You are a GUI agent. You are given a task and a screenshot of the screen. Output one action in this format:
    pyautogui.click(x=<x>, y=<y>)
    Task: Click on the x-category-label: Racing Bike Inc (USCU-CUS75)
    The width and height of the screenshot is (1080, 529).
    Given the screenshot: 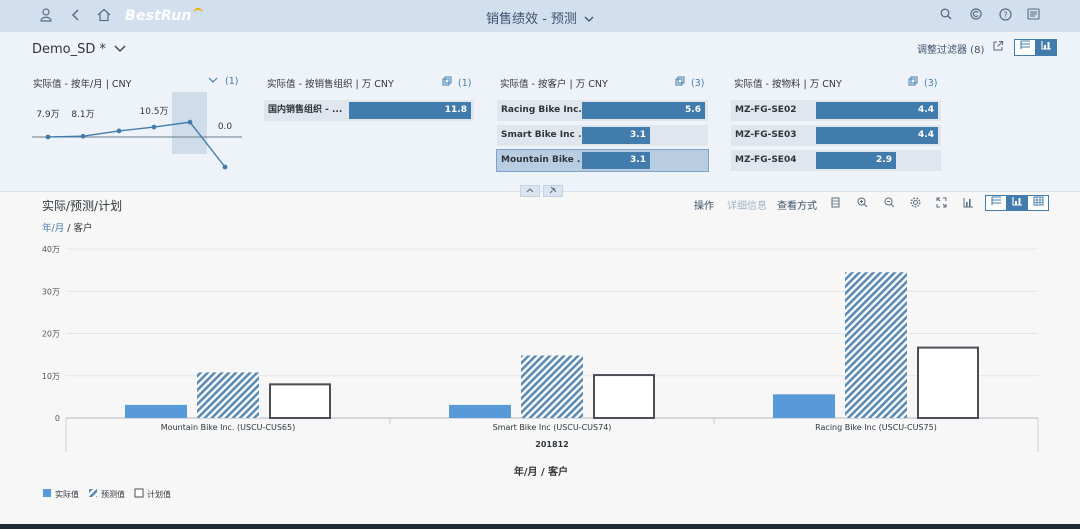 What is the action you would take?
    pyautogui.click(x=876, y=427)
    